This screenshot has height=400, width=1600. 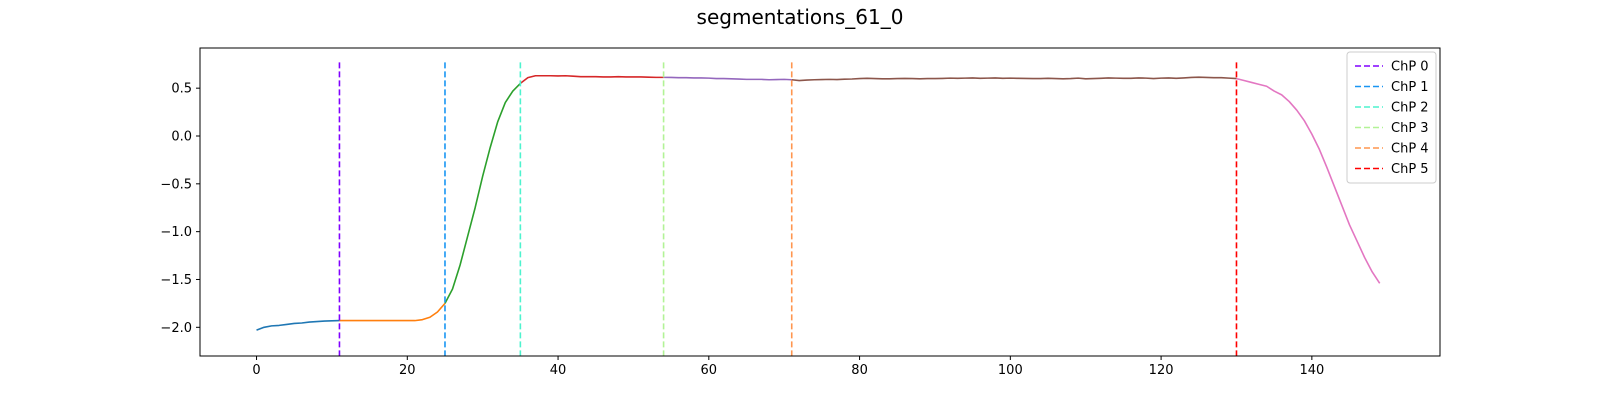 What do you see at coordinates (181, 89) in the screenshot?
I see `y-tick-label-0: 0.5` at bounding box center [181, 89].